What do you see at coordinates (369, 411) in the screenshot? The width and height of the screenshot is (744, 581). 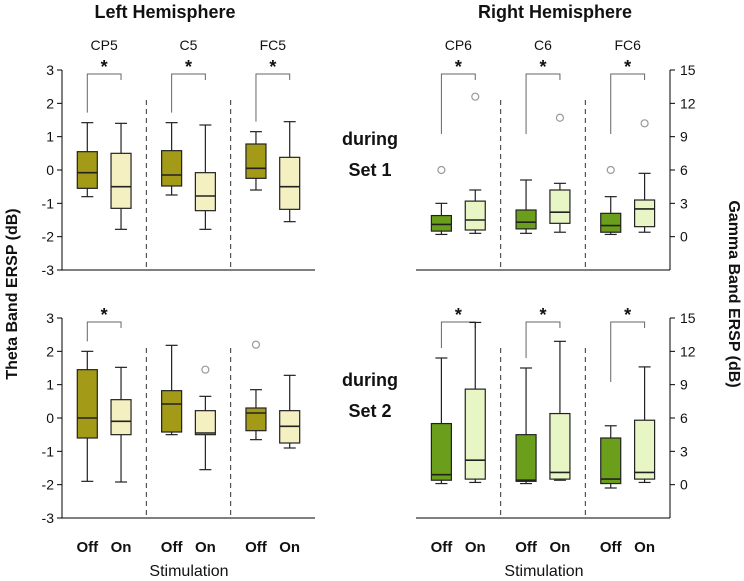 I see `row-label-set2-line2: Set 2` at bounding box center [369, 411].